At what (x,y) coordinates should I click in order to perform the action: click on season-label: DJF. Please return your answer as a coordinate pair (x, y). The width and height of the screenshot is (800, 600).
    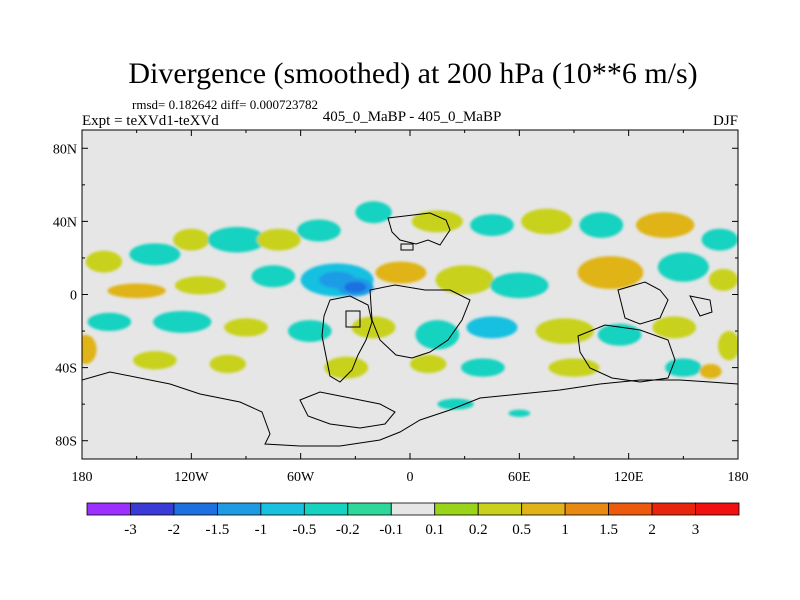
    Looking at the image, I should click on (725, 121).